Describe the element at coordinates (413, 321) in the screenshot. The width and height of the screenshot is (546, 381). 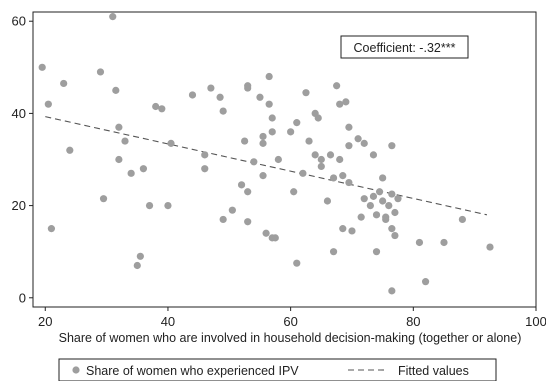
I see `x-tick-label: 80` at that location.